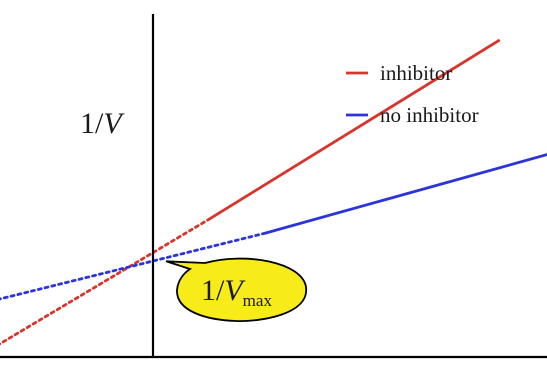 This screenshot has width=547, height=369. I want to click on legend-label-inhibitor: inhibitor, so click(416, 73).